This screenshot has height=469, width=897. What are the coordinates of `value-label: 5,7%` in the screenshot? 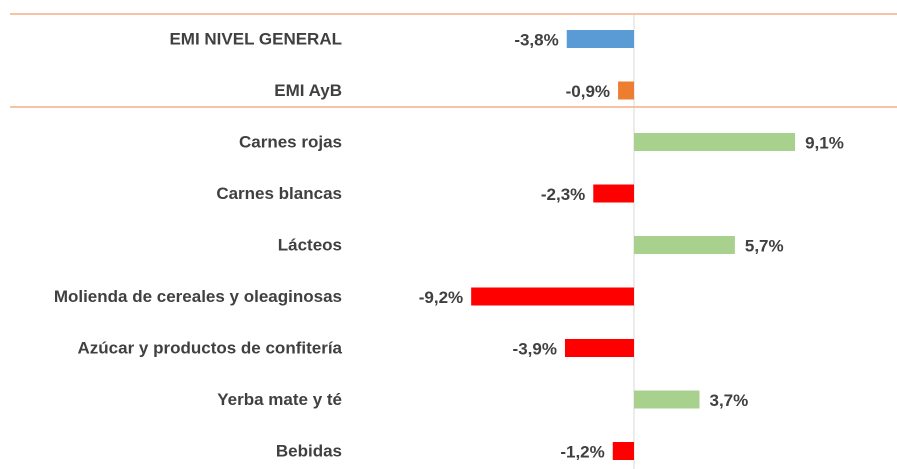 It's located at (764, 245).